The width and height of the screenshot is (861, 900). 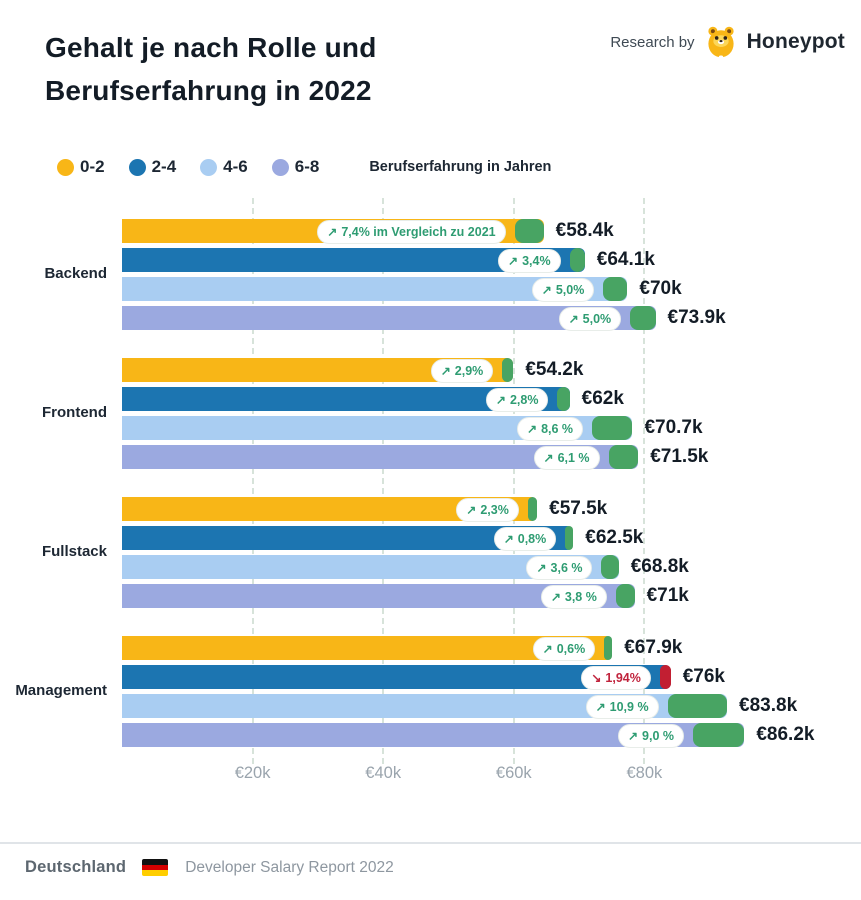 I want to click on bar-value-label: €58.4k, so click(x=584, y=230).